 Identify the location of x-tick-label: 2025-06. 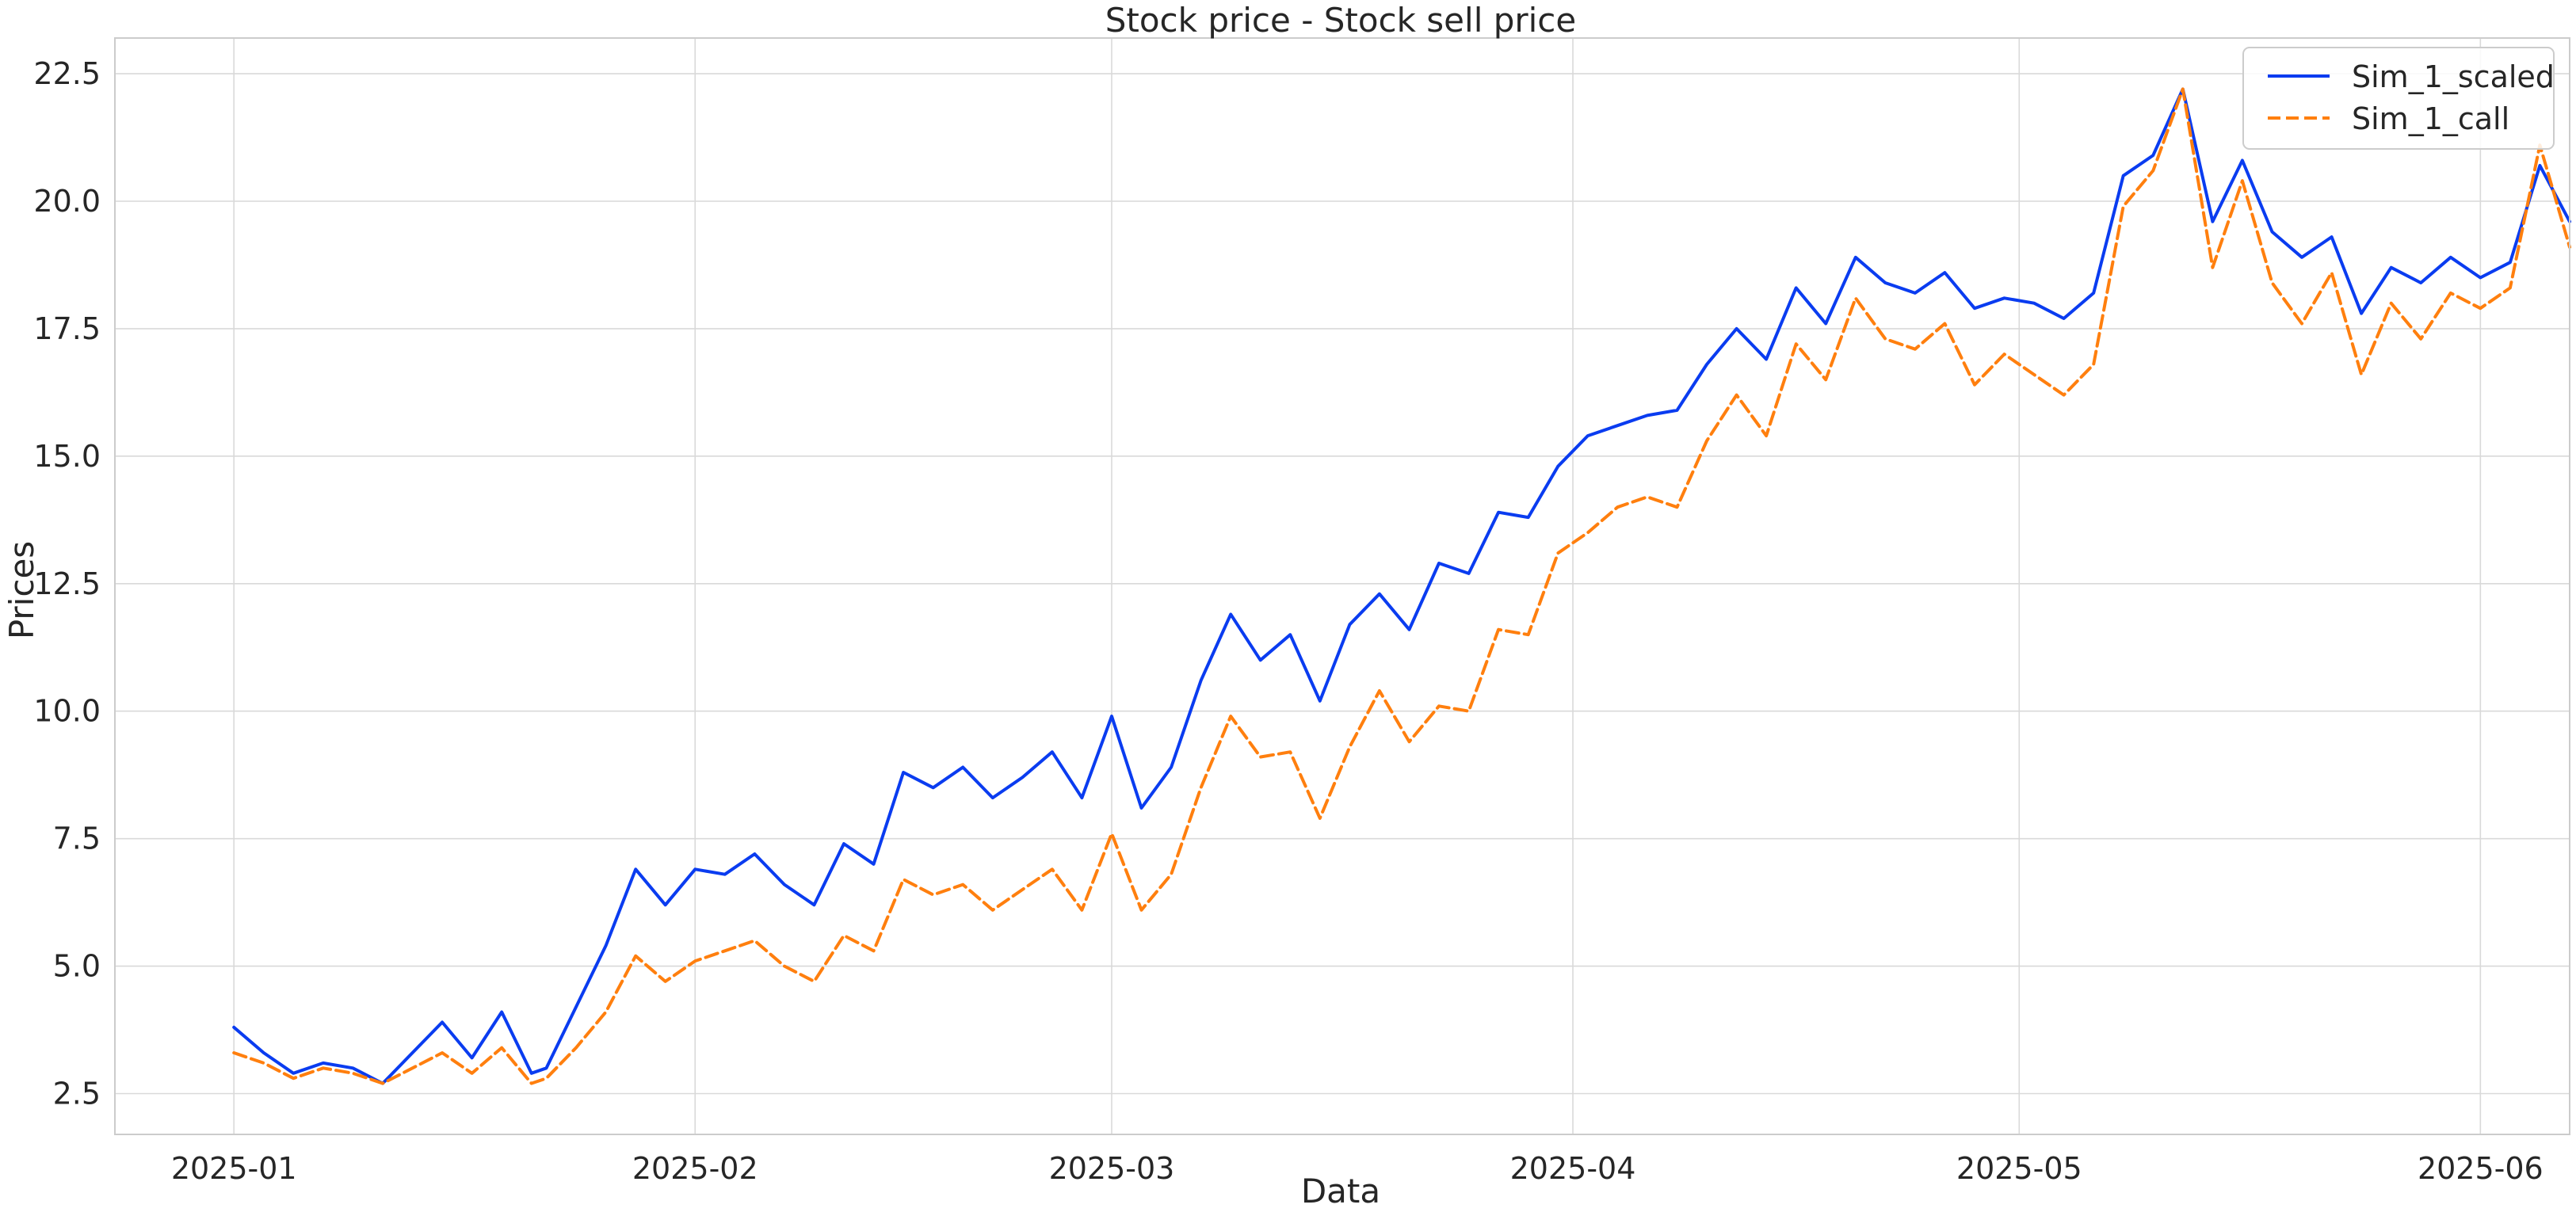
(2481, 1168).